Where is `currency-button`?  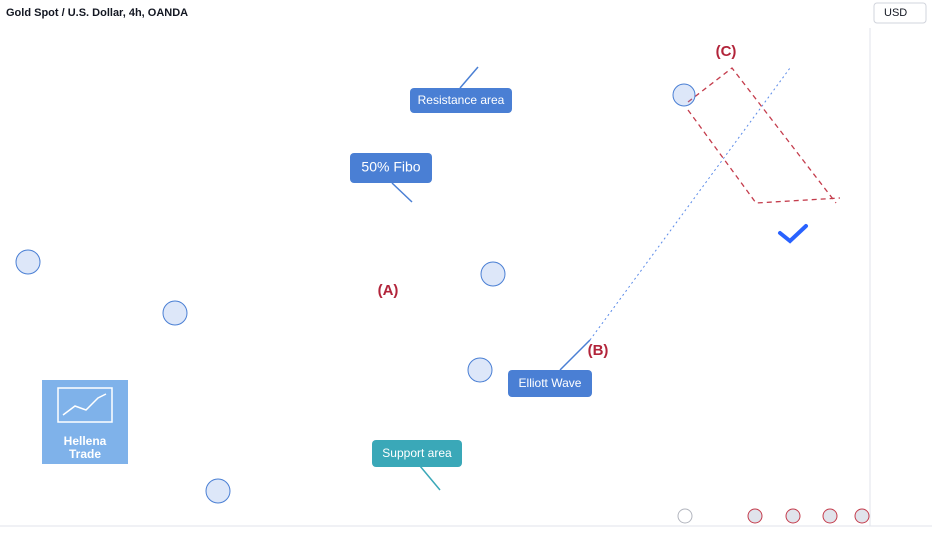
currency-button is located at coordinates (900, 13).